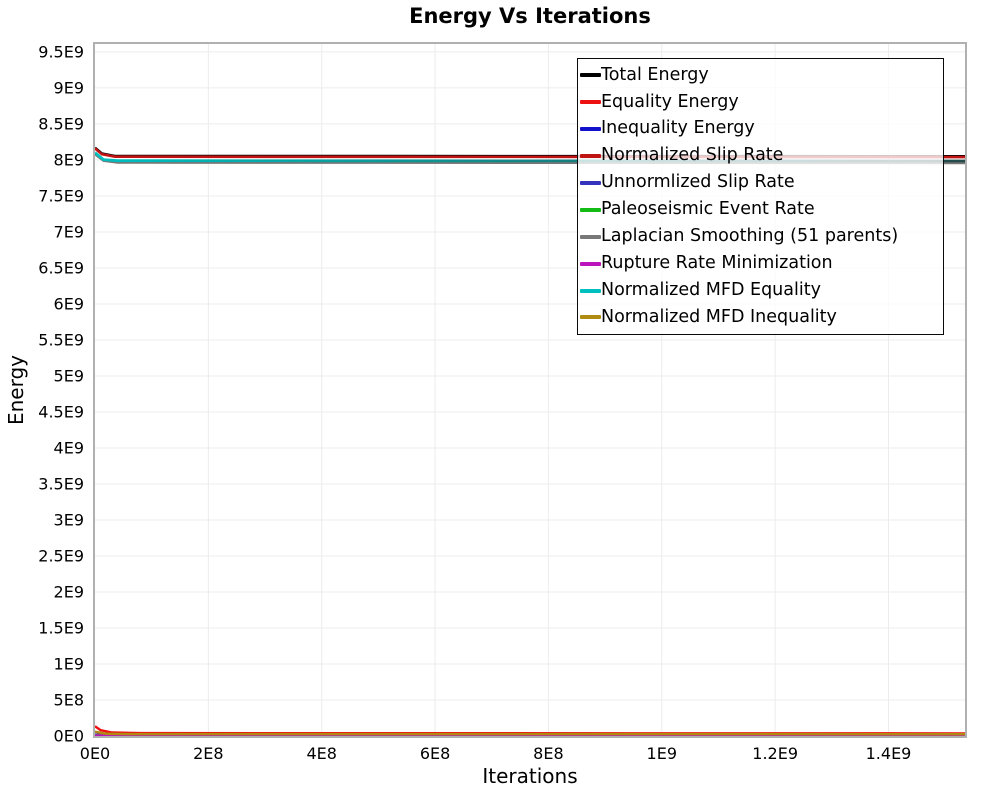  I want to click on x-tick-label: 6E8, so click(435, 753).